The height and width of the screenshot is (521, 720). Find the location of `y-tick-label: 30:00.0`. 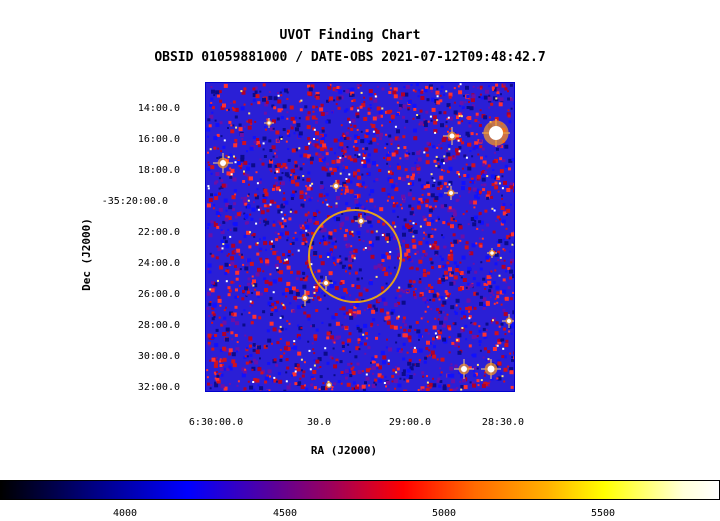

y-tick-label: 30:00.0 is located at coordinates (158, 356).